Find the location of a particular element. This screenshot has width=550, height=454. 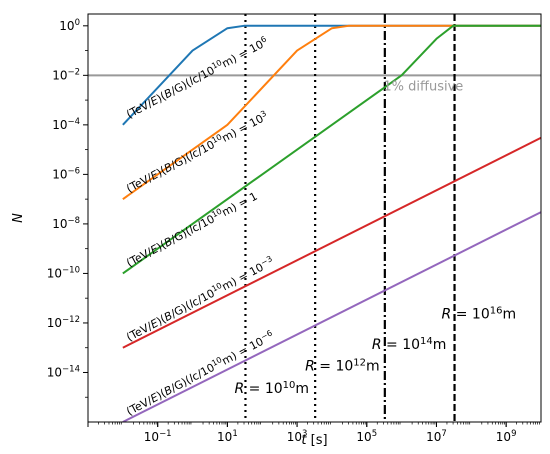

curve-label-text: (TeV/E)(B/G)(lc/1010m) = 1 is located at coordinates (192, 228).